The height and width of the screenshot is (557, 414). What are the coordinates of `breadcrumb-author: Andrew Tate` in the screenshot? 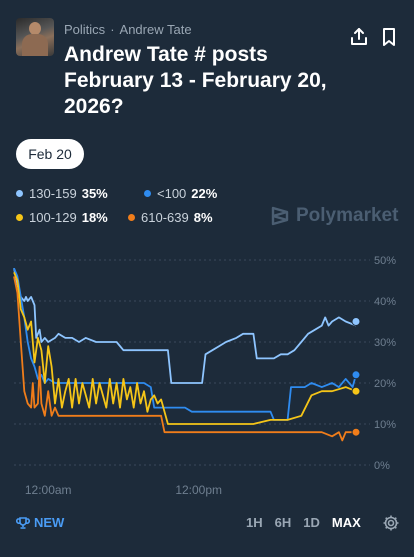 It's located at (155, 29).